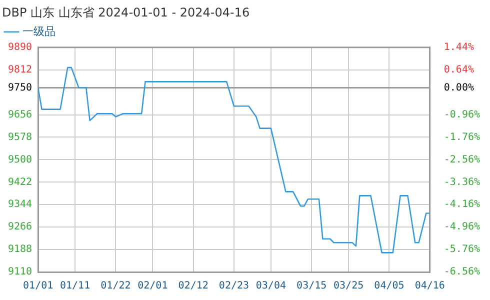  What do you see at coordinates (39, 31) in the screenshot?
I see `legend-label: 一级品` at bounding box center [39, 31].